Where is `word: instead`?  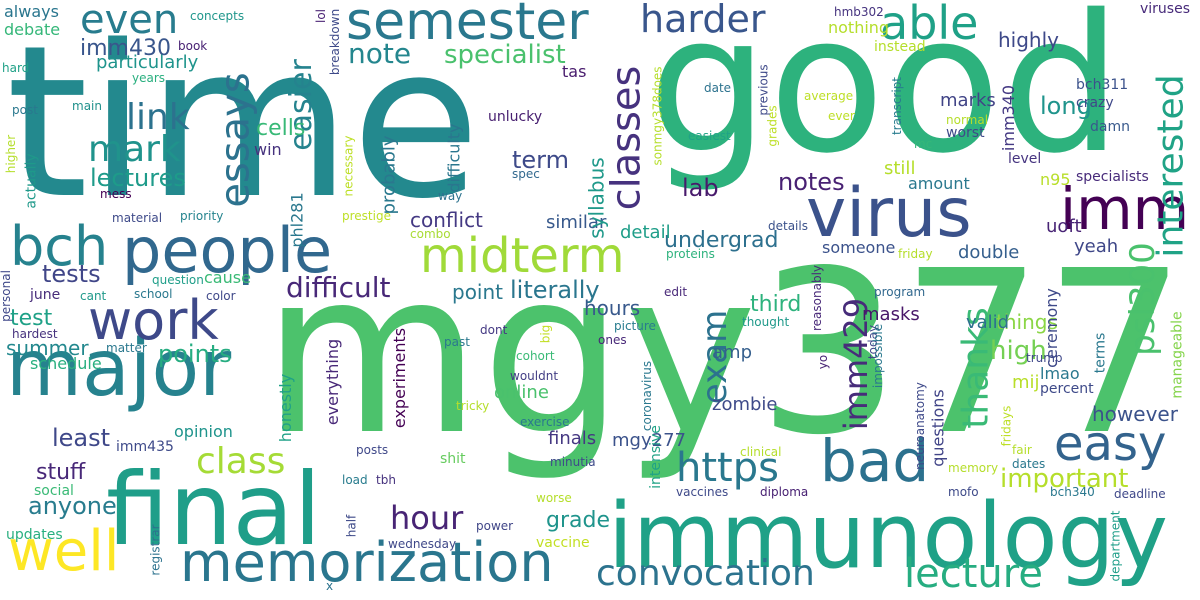 word: instead is located at coordinates (900, 47).